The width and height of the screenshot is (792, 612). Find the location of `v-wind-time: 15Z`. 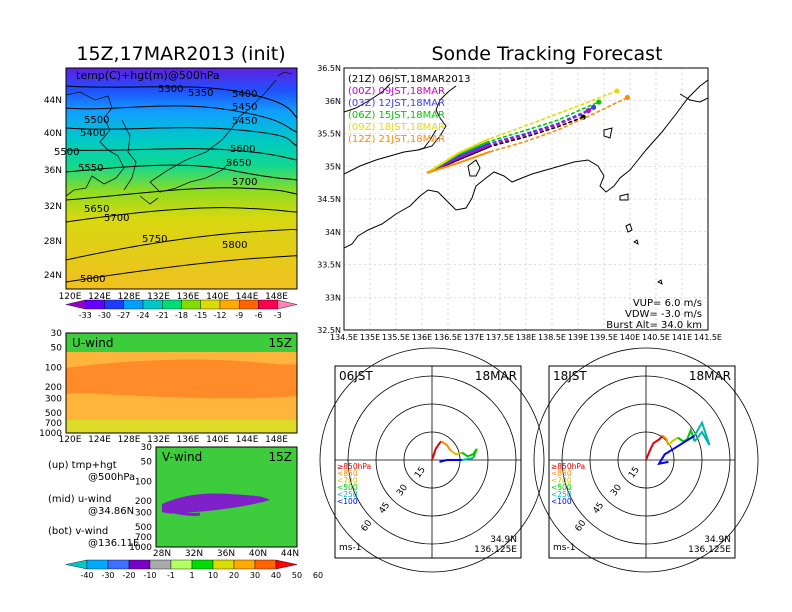

v-wind-time: 15Z is located at coordinates (281, 457).